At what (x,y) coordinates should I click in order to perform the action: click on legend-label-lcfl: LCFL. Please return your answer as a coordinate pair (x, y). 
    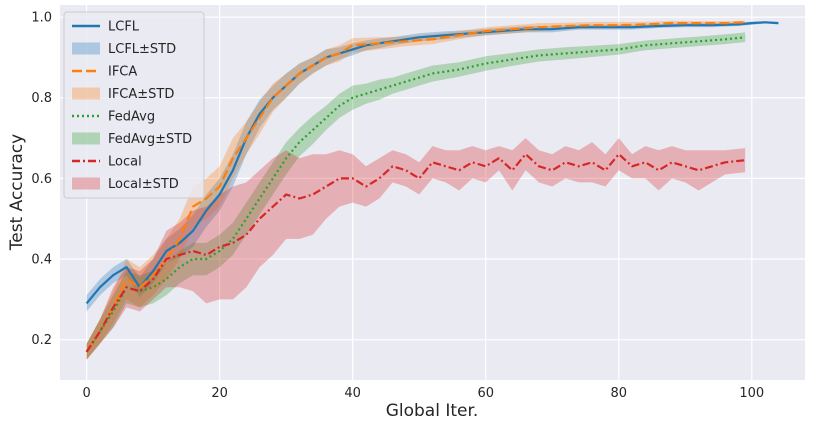
    Looking at the image, I should click on (124, 27).